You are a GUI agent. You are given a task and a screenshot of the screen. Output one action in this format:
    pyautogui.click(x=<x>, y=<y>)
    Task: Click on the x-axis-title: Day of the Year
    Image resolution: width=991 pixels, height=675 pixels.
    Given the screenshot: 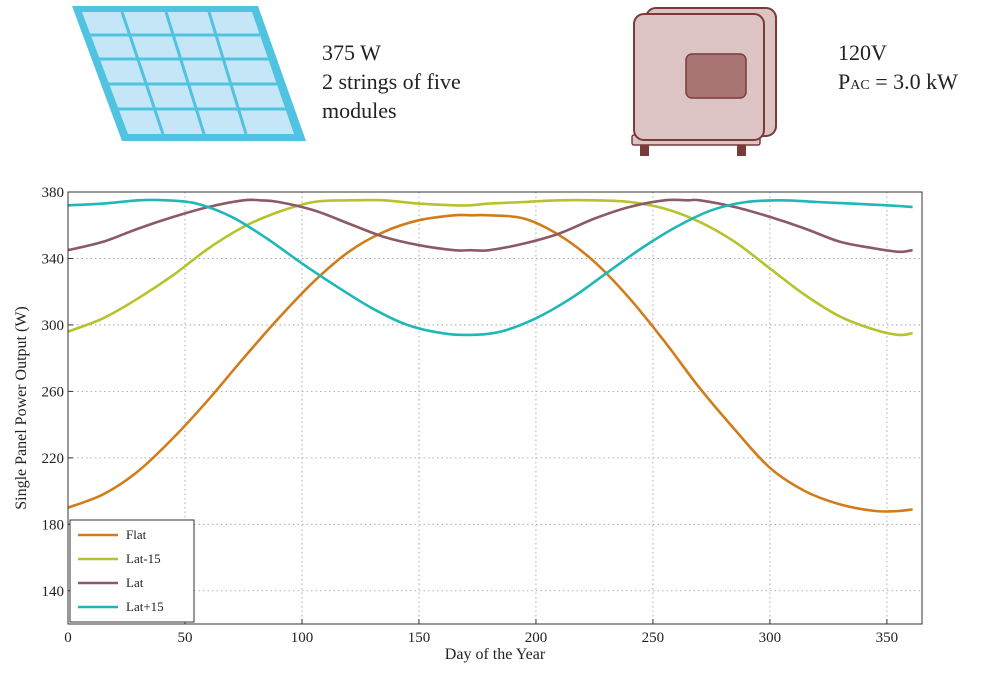 What is the action you would take?
    pyautogui.click(x=495, y=654)
    